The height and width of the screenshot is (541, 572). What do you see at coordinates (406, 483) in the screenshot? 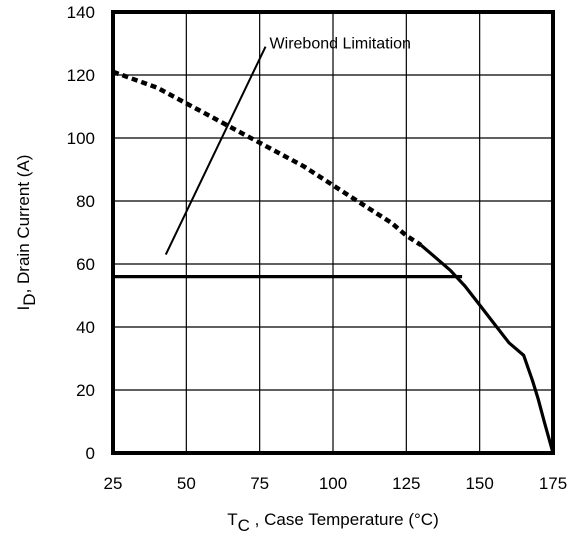
I see `x-tick-label-4: 125` at bounding box center [406, 483].